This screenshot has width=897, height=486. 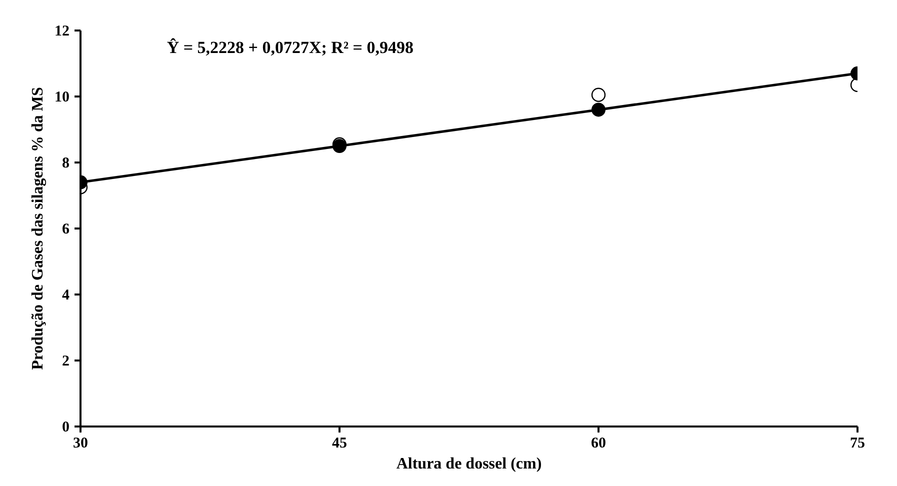 I want to click on x-axis-title: Altura de dossel (cm), so click(x=469, y=464).